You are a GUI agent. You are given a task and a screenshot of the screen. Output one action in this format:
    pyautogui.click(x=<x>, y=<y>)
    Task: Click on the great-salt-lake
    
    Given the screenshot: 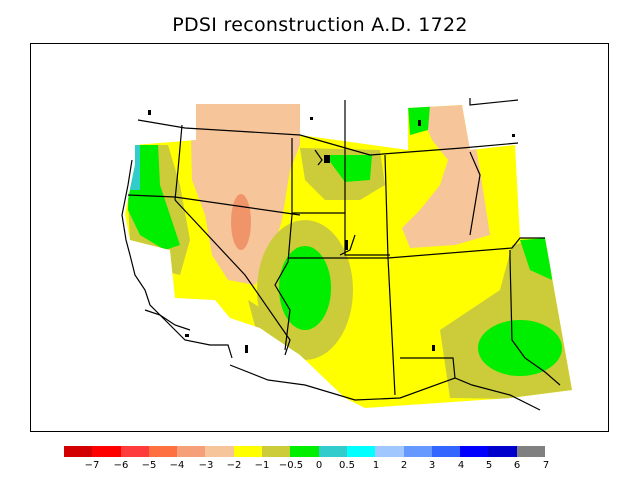 What is the action you would take?
    pyautogui.click(x=347, y=245)
    